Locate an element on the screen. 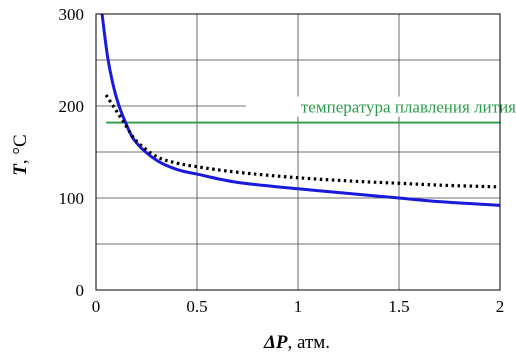 The height and width of the screenshot is (355, 516). reference-layer: температура плавления лития is located at coordinates (311, 110).